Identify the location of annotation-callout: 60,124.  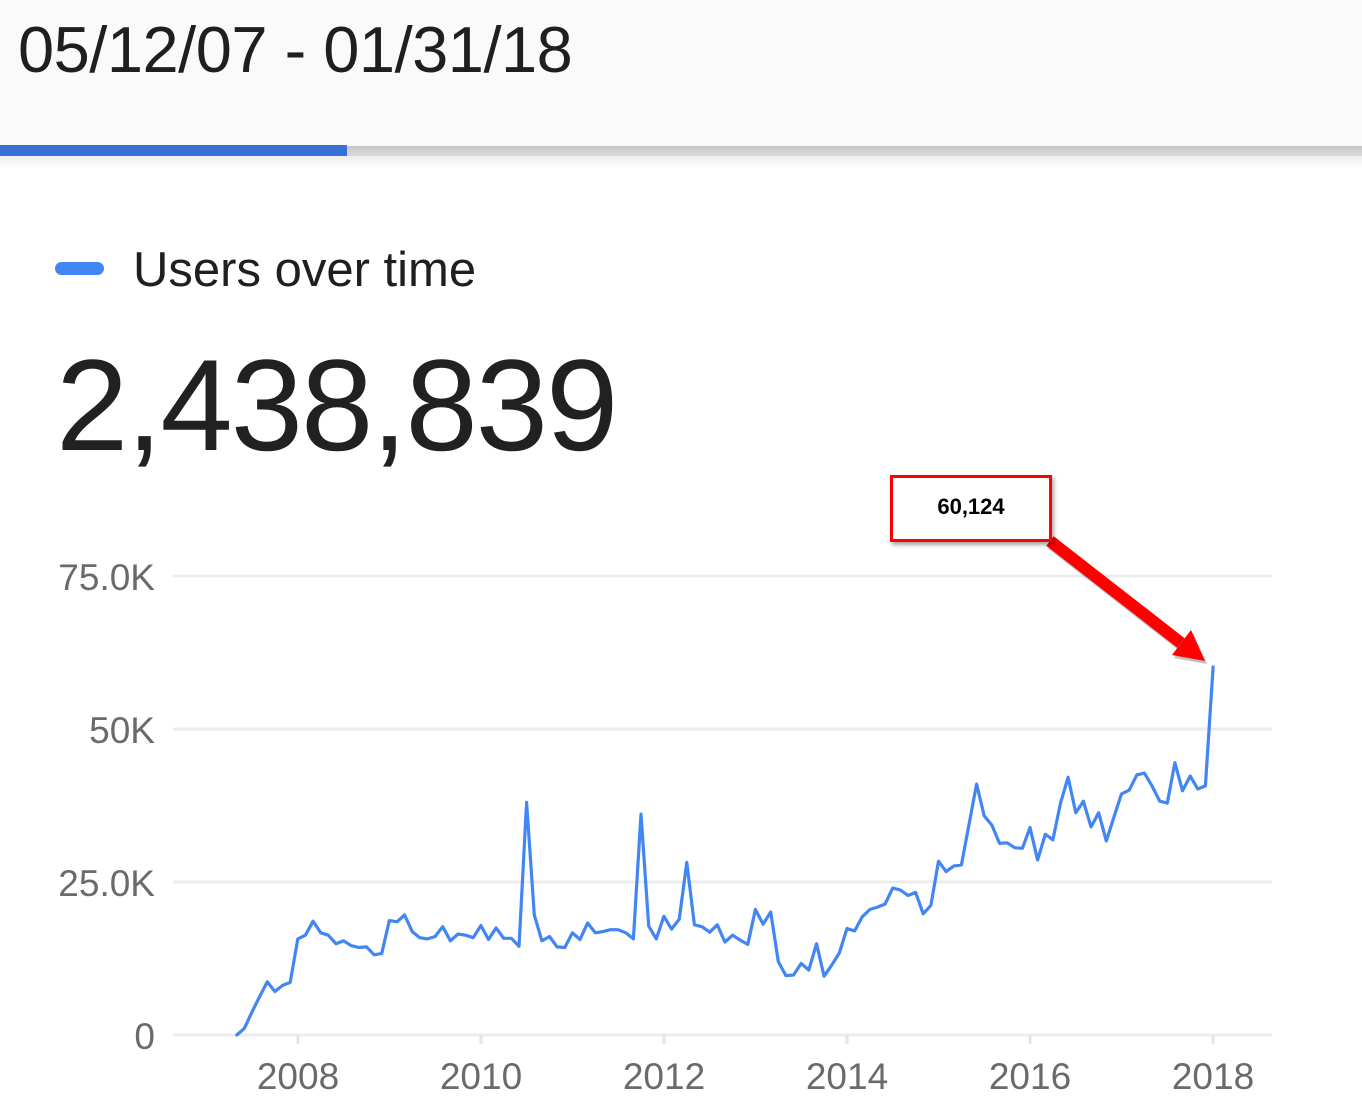
(971, 508).